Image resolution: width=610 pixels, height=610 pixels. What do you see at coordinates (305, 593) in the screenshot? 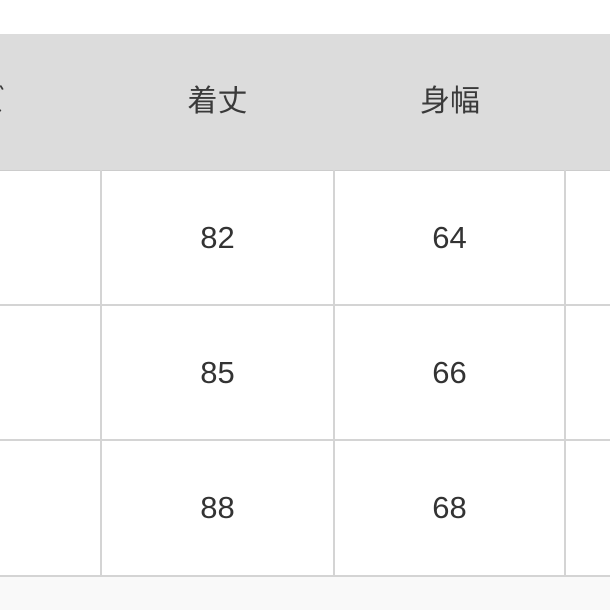
I see `below-table` at bounding box center [305, 593].